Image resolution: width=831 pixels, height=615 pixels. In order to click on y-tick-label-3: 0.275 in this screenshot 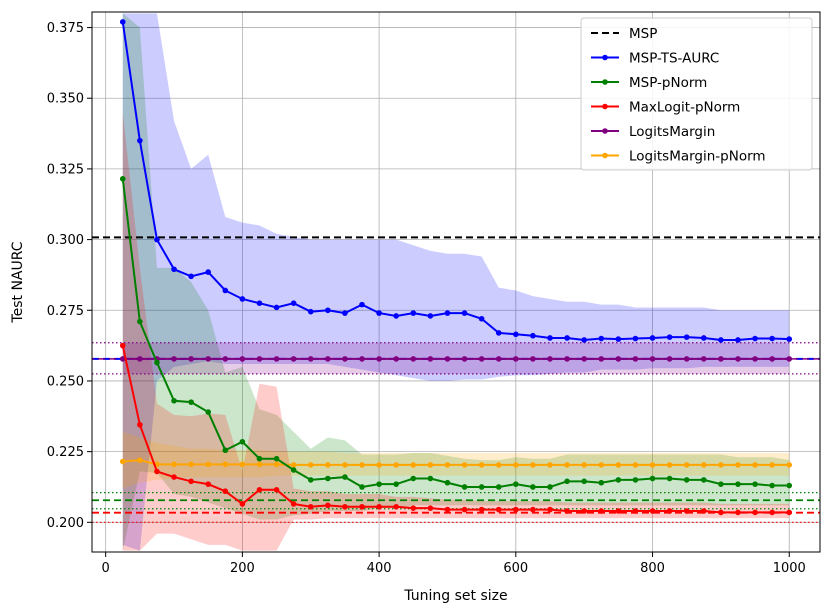, I will do `click(65, 311)`.